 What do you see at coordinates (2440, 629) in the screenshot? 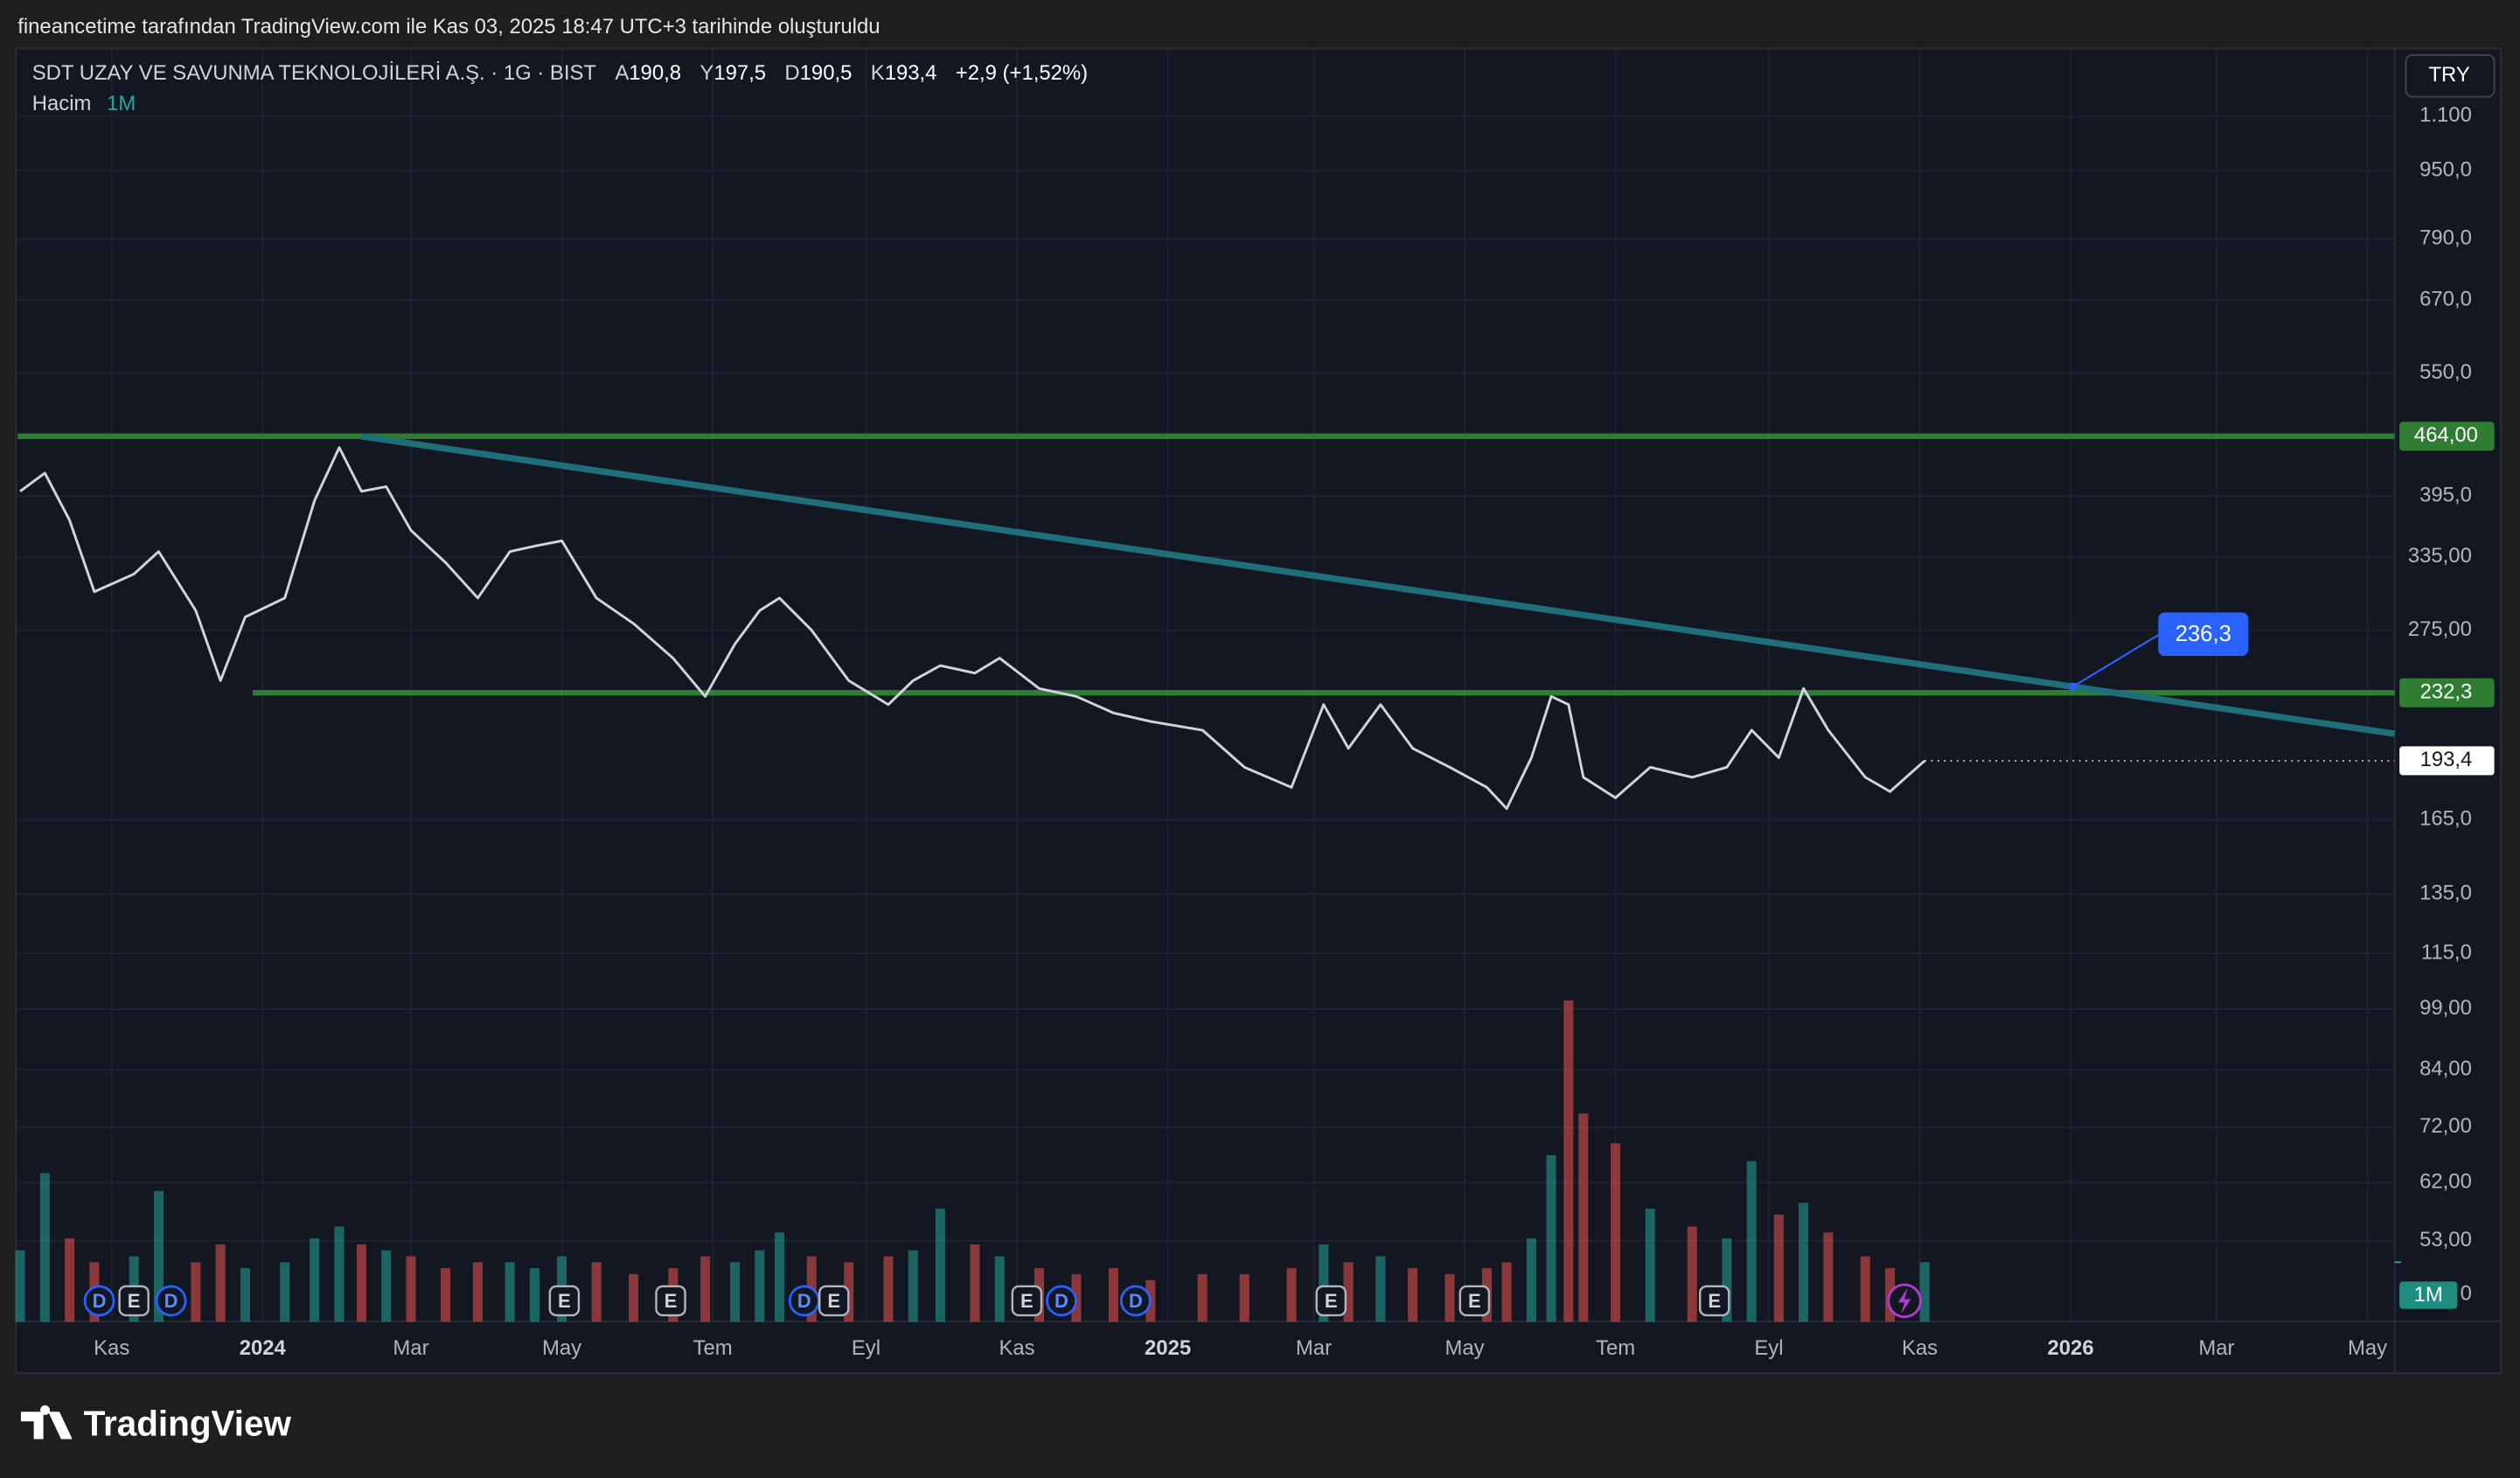
I see `y-tick-label: 275,00` at bounding box center [2440, 629].